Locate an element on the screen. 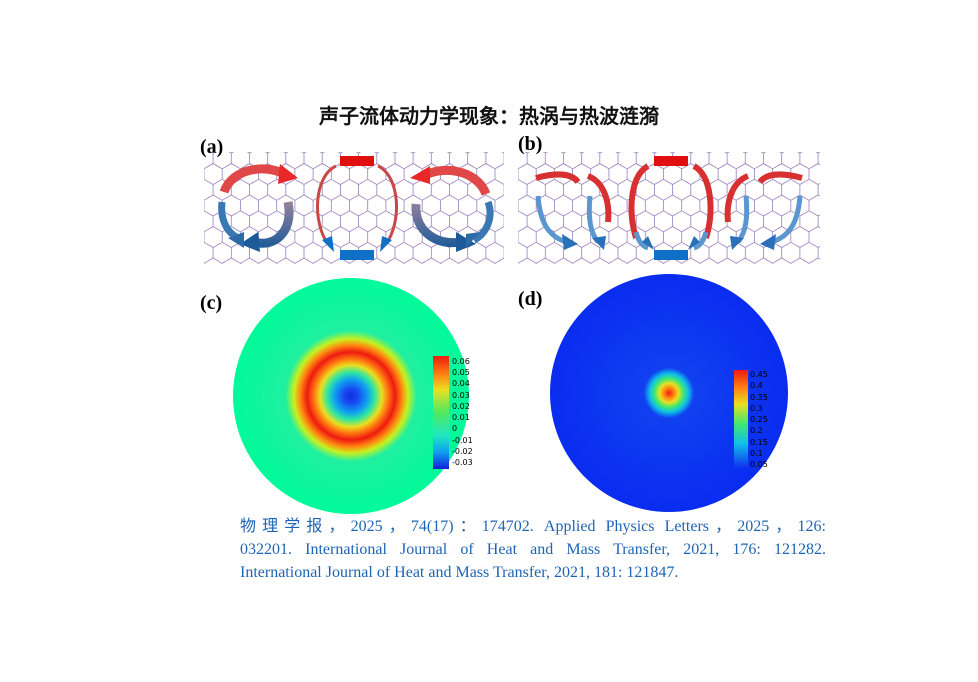 Image resolution: width=978 pixels, height=682 pixels. contour-disk-c is located at coordinates (351, 396).